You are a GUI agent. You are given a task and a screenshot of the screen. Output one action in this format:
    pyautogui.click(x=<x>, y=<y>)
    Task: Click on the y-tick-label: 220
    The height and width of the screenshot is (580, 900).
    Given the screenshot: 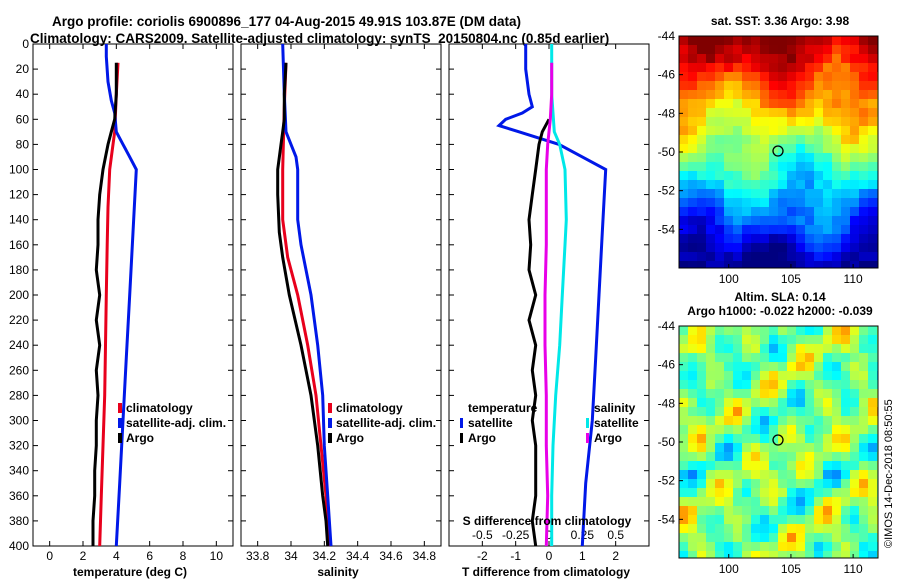 What is the action you would take?
    pyautogui.click(x=19, y=320)
    